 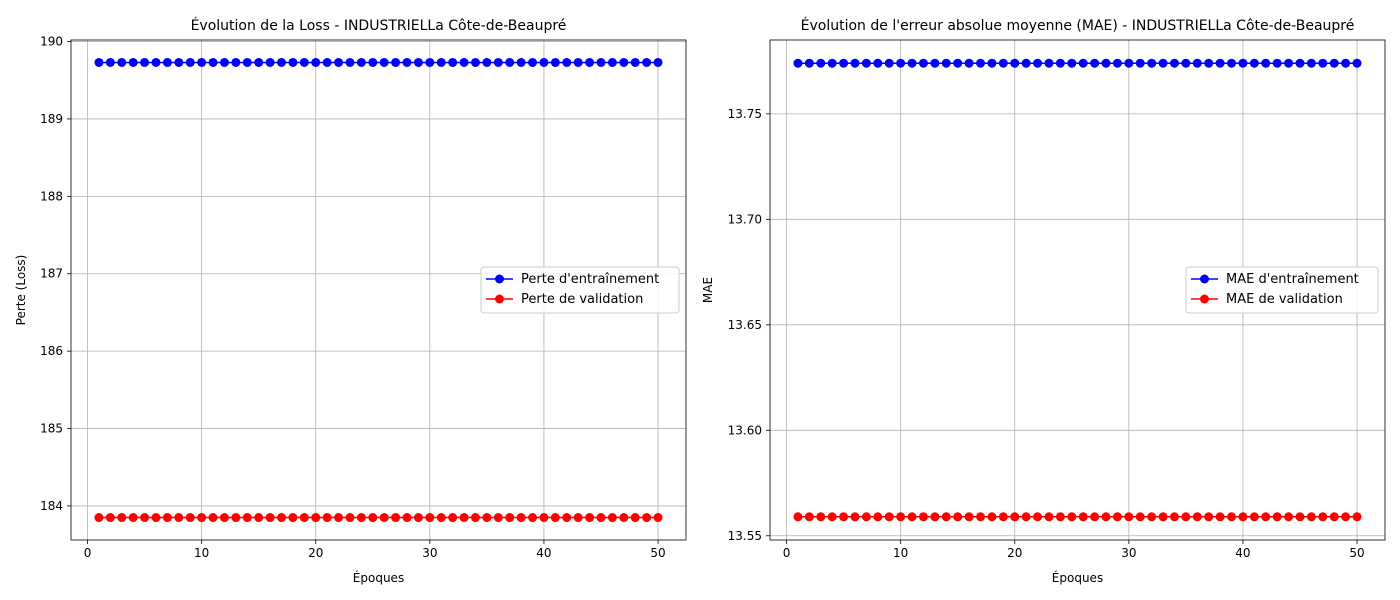 What do you see at coordinates (499, 299) in the screenshot?
I see `legend-marker` at bounding box center [499, 299].